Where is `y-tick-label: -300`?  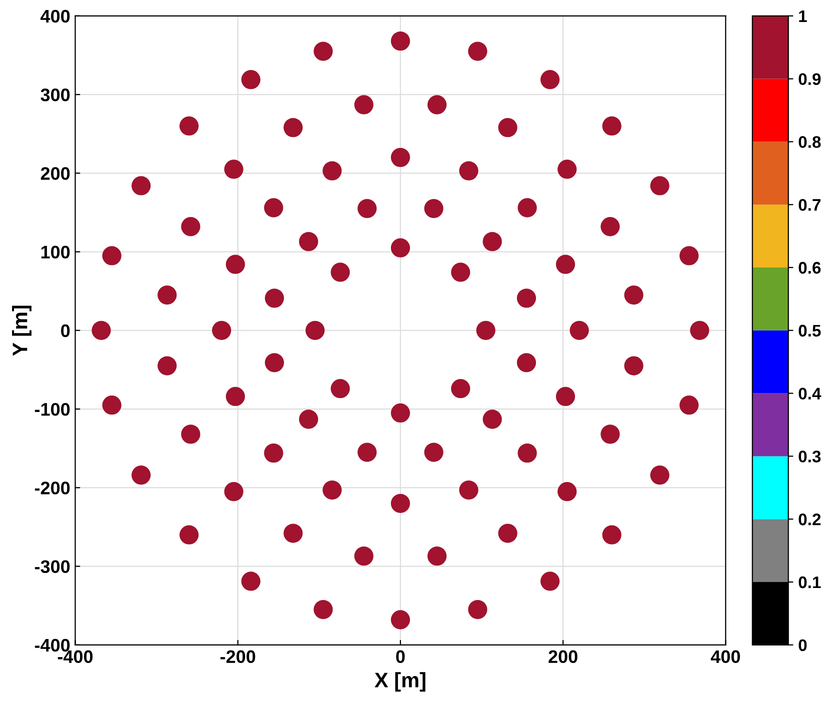
y-tick-label: -300 is located at coordinates (52, 567).